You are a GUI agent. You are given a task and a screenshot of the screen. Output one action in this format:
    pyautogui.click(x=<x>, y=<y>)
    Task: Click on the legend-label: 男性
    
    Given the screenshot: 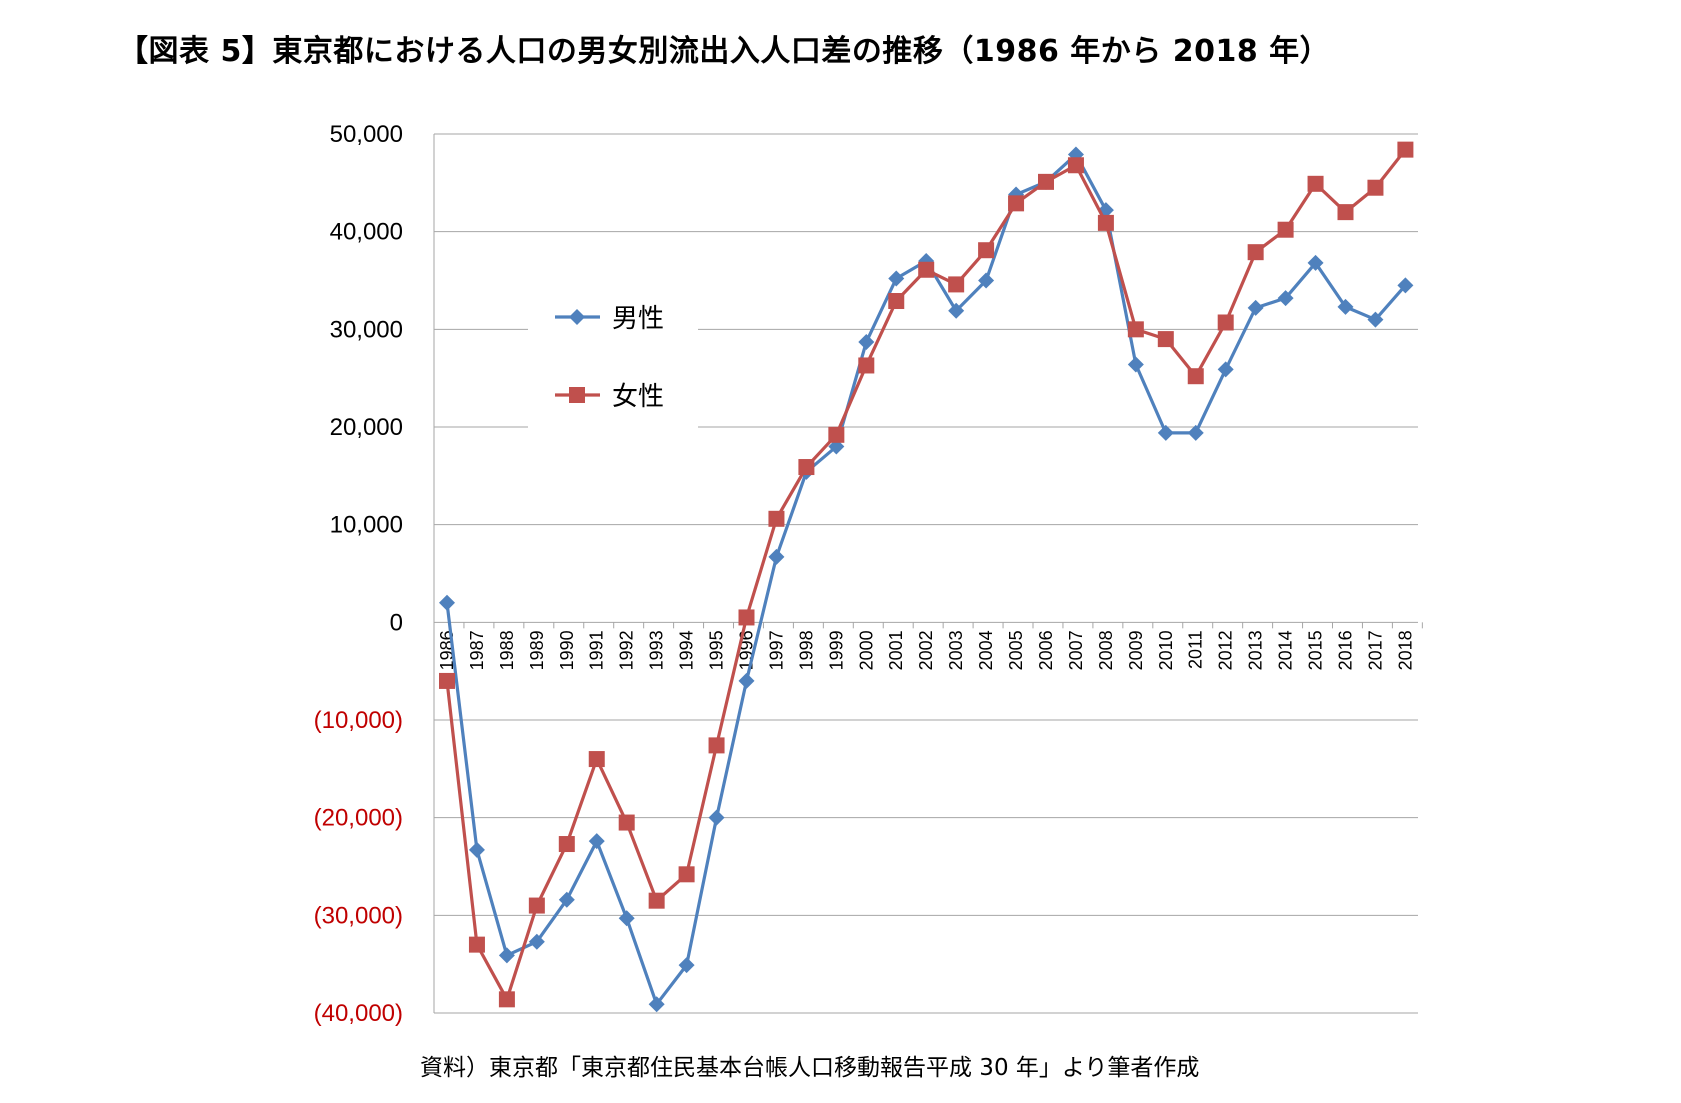 What is the action you would take?
    pyautogui.click(x=638, y=319)
    